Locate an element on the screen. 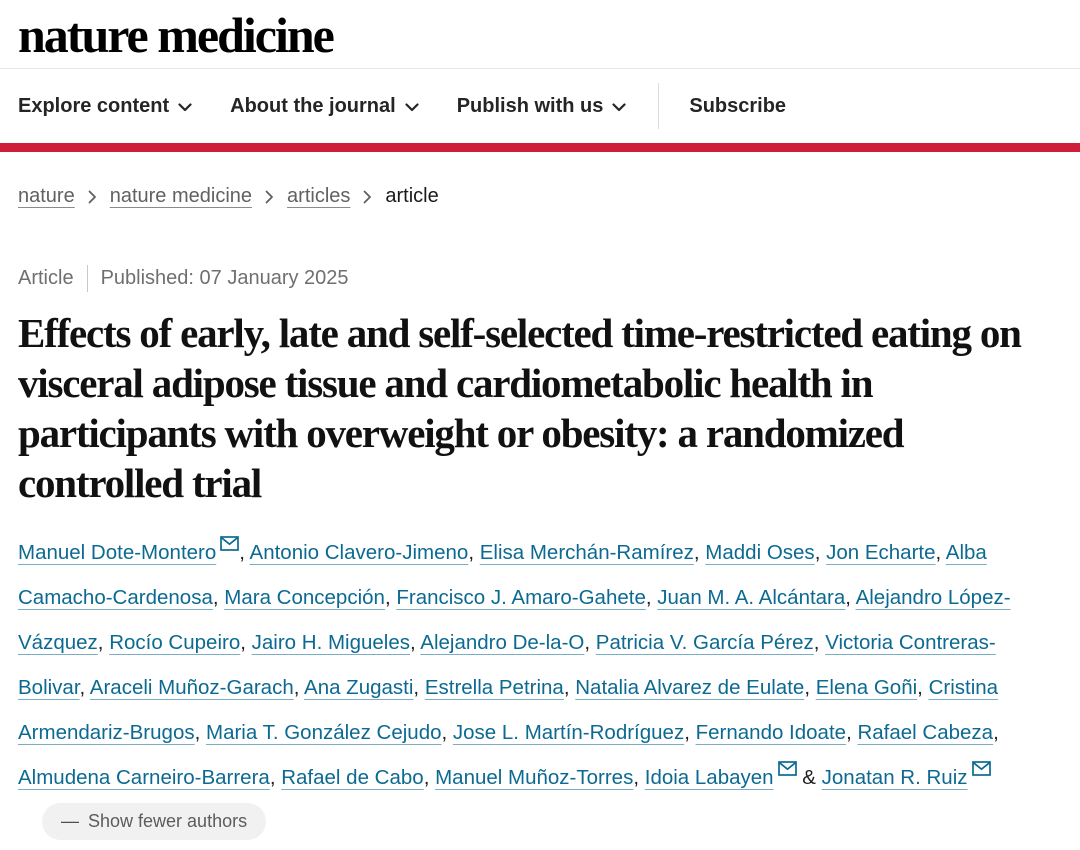  article-meta: Article Published: 07 January 2025 is located at coordinates (540, 278).